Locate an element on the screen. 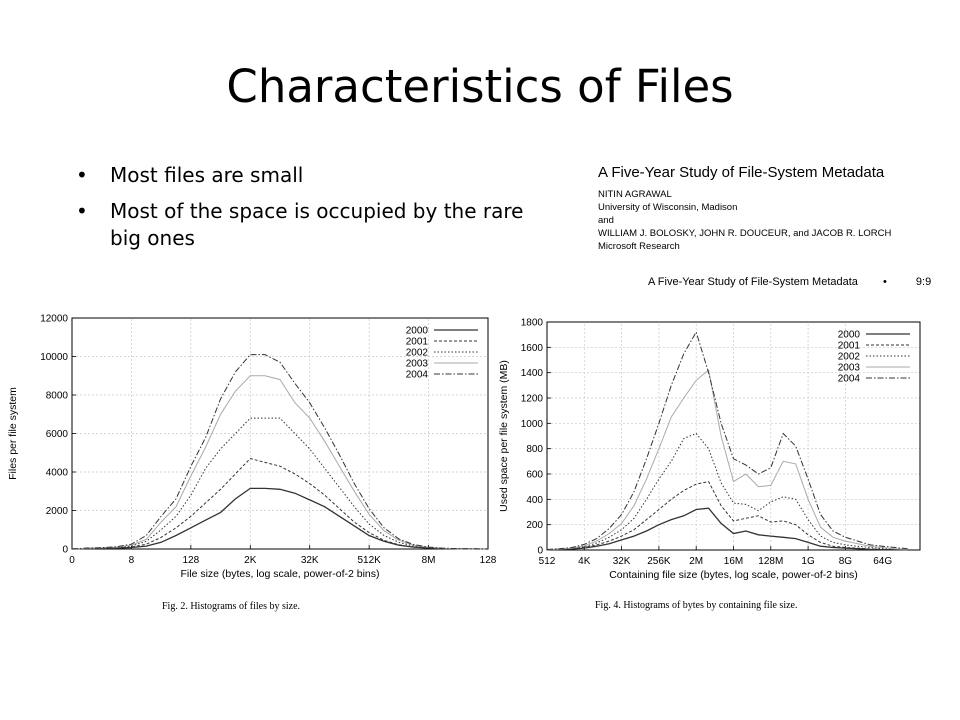 The height and width of the screenshot is (720, 960). x-tick-label: 128M is located at coordinates (770, 561).